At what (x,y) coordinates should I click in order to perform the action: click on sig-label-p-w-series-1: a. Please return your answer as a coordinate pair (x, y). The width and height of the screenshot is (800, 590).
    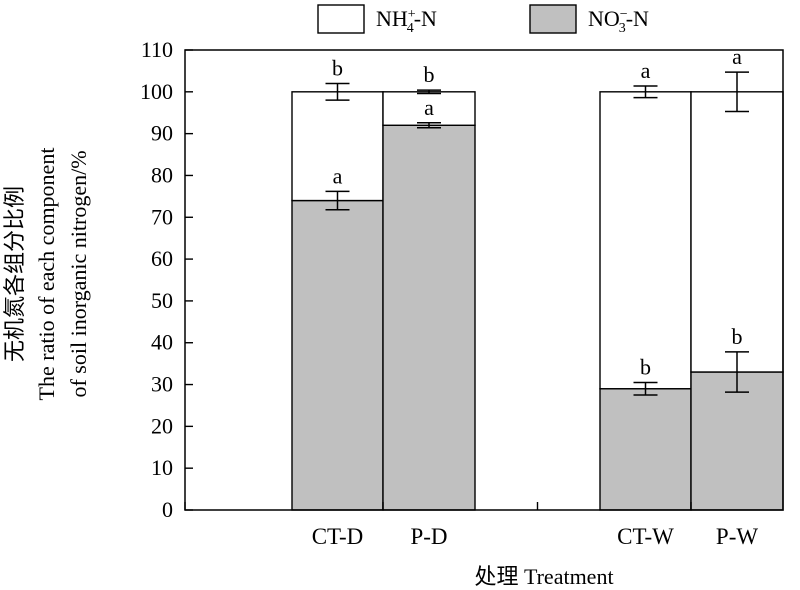
    Looking at the image, I should click on (737, 56).